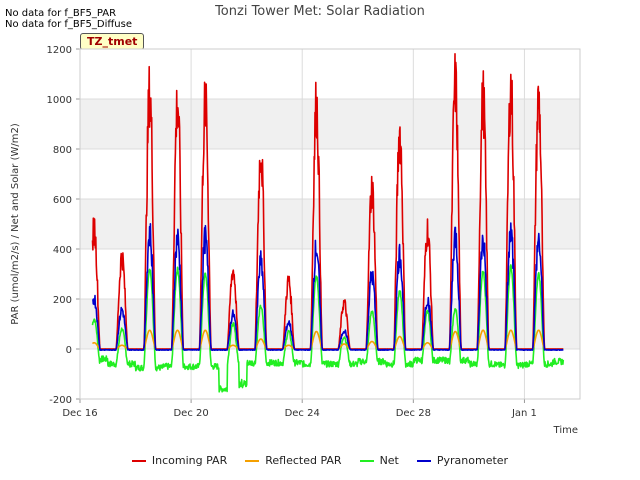  What do you see at coordinates (189, 460) in the screenshot?
I see `legend-label-incoming-par: Incoming PAR` at bounding box center [189, 460].